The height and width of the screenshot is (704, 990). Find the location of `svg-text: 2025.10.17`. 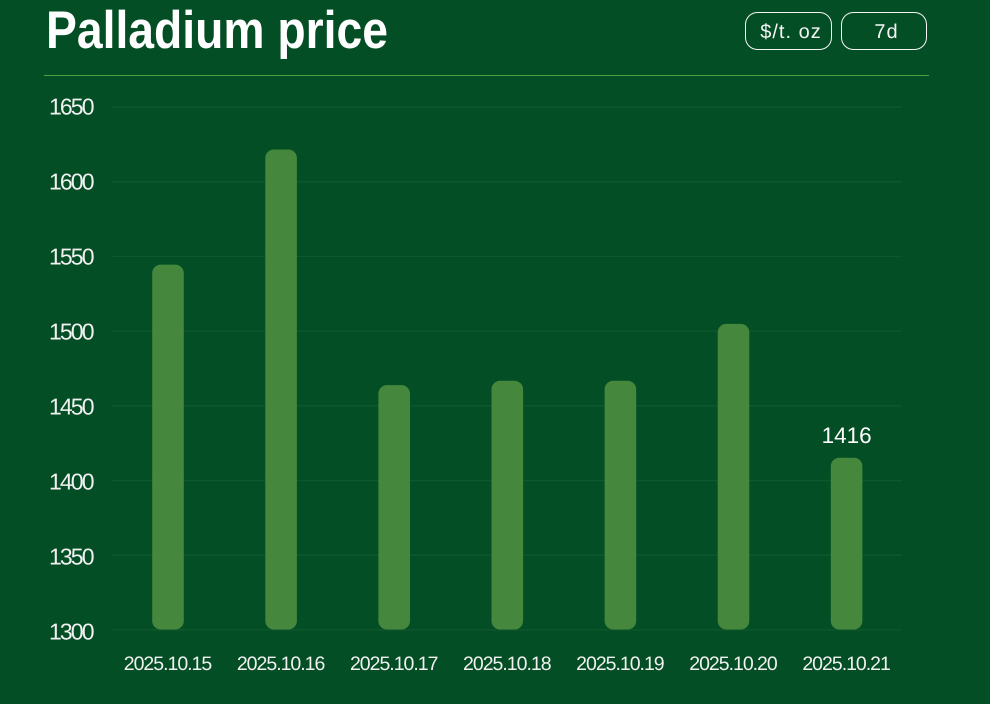

svg-text: 2025.10.17 is located at coordinates (394, 664).